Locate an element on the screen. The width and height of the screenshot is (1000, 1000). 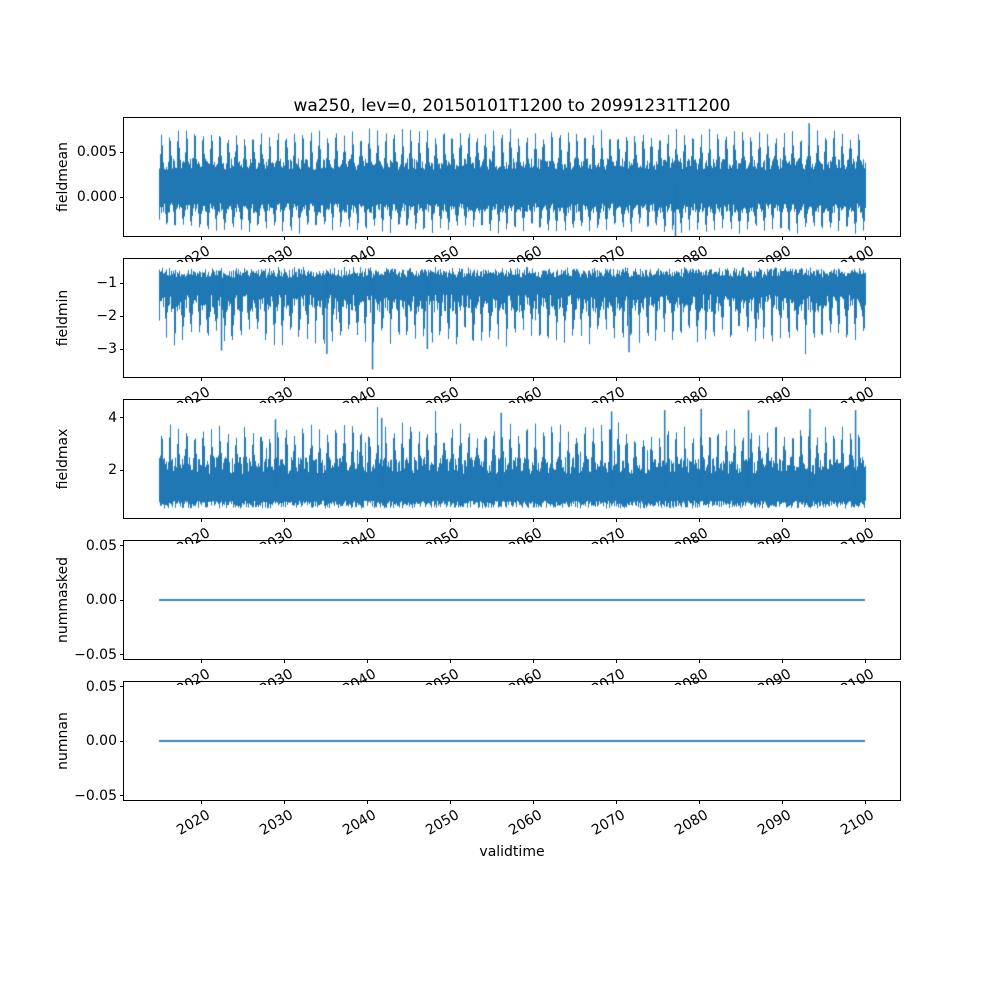
numnan-series is located at coordinates (512, 741).